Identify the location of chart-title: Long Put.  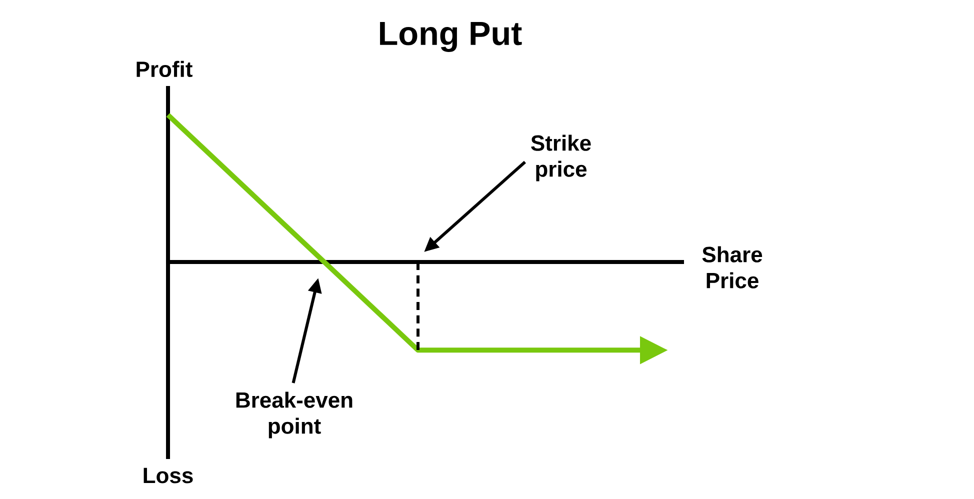
(451, 37).